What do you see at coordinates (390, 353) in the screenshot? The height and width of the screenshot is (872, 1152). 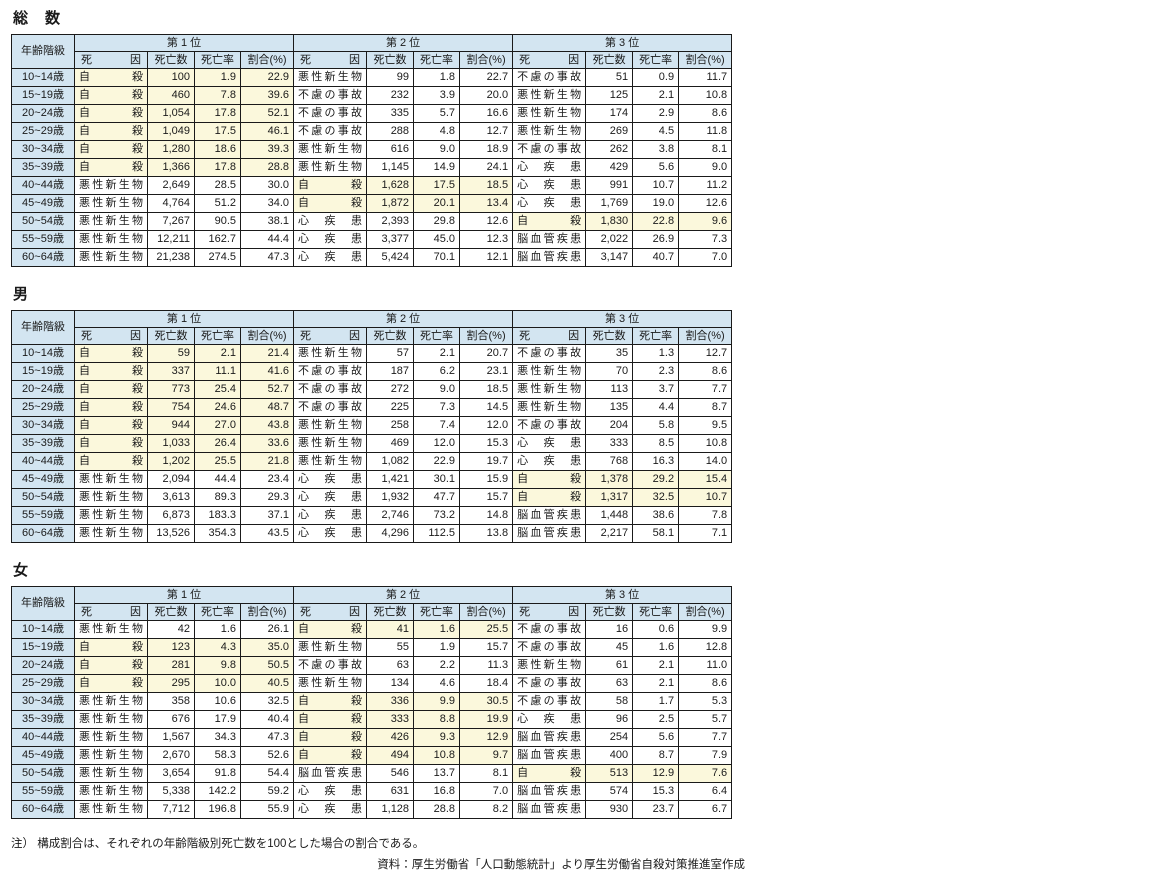 I see `deaths-cell: 57` at bounding box center [390, 353].